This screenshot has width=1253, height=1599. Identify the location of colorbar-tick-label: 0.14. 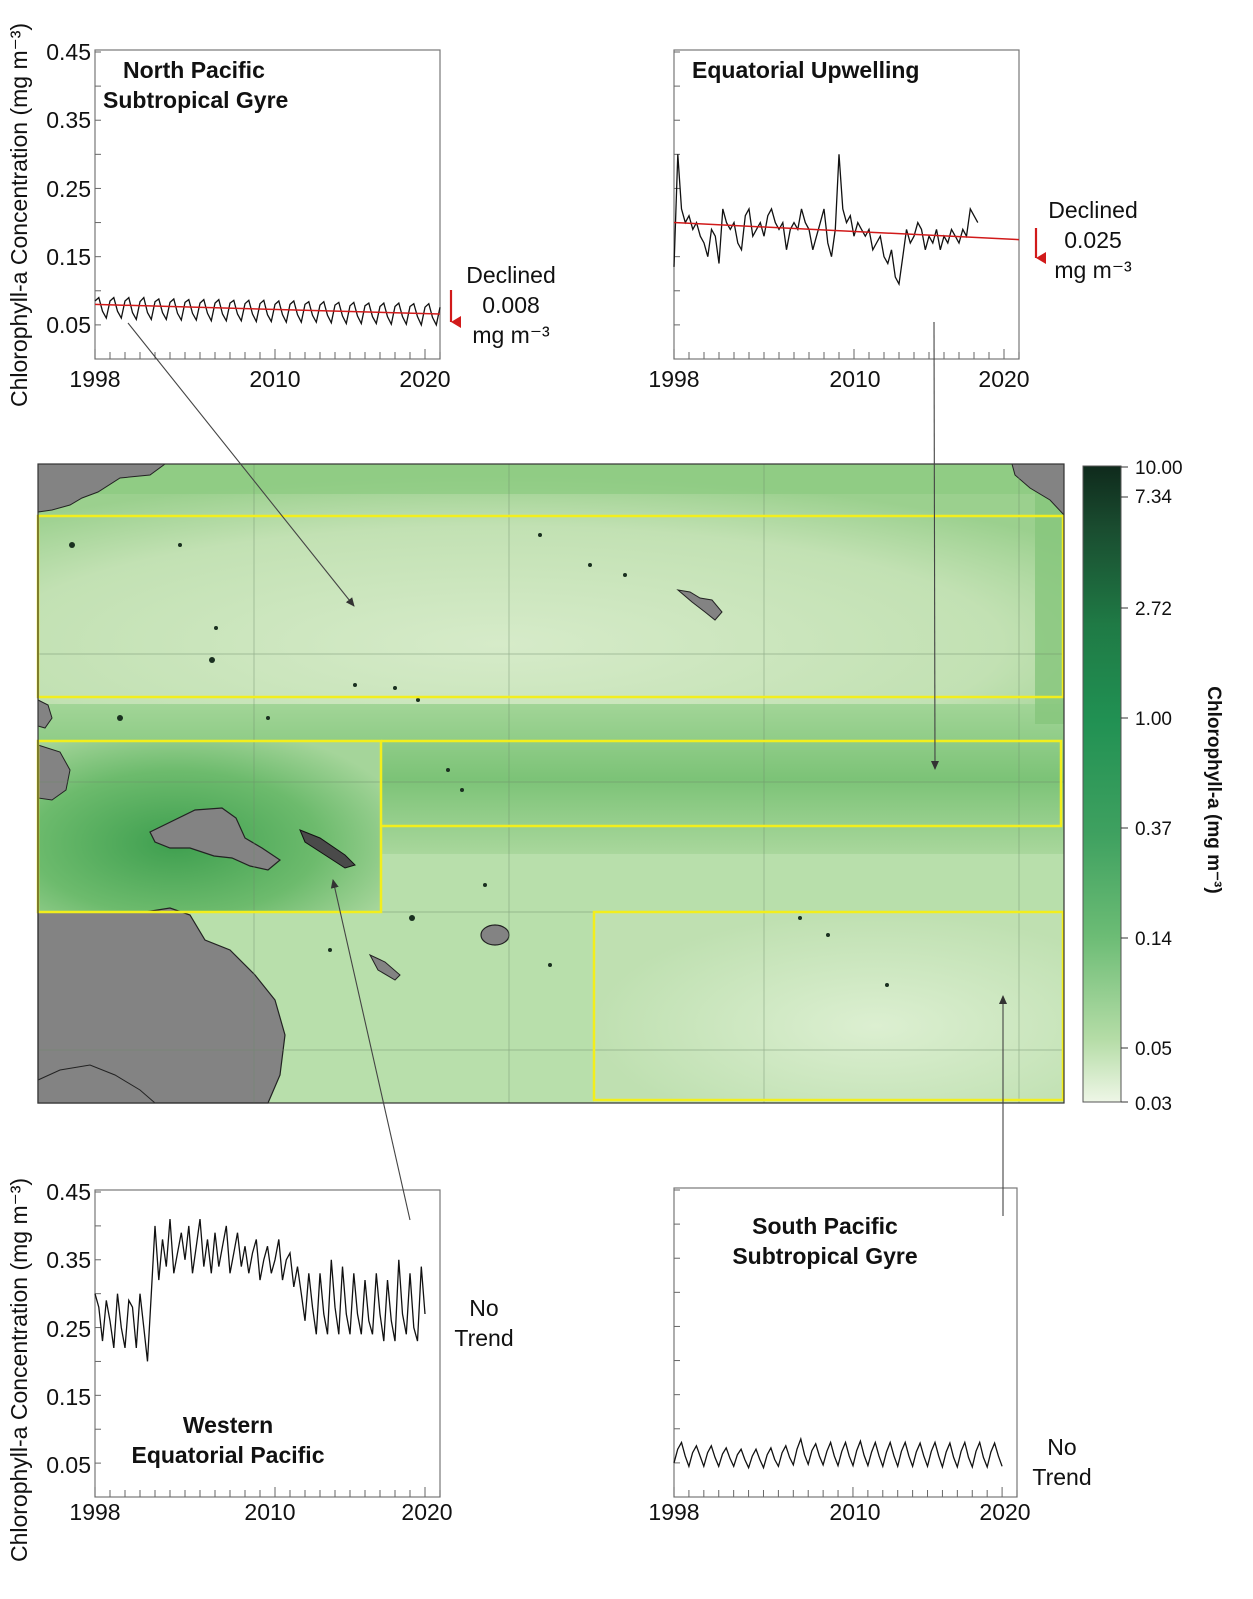
(1153, 939).